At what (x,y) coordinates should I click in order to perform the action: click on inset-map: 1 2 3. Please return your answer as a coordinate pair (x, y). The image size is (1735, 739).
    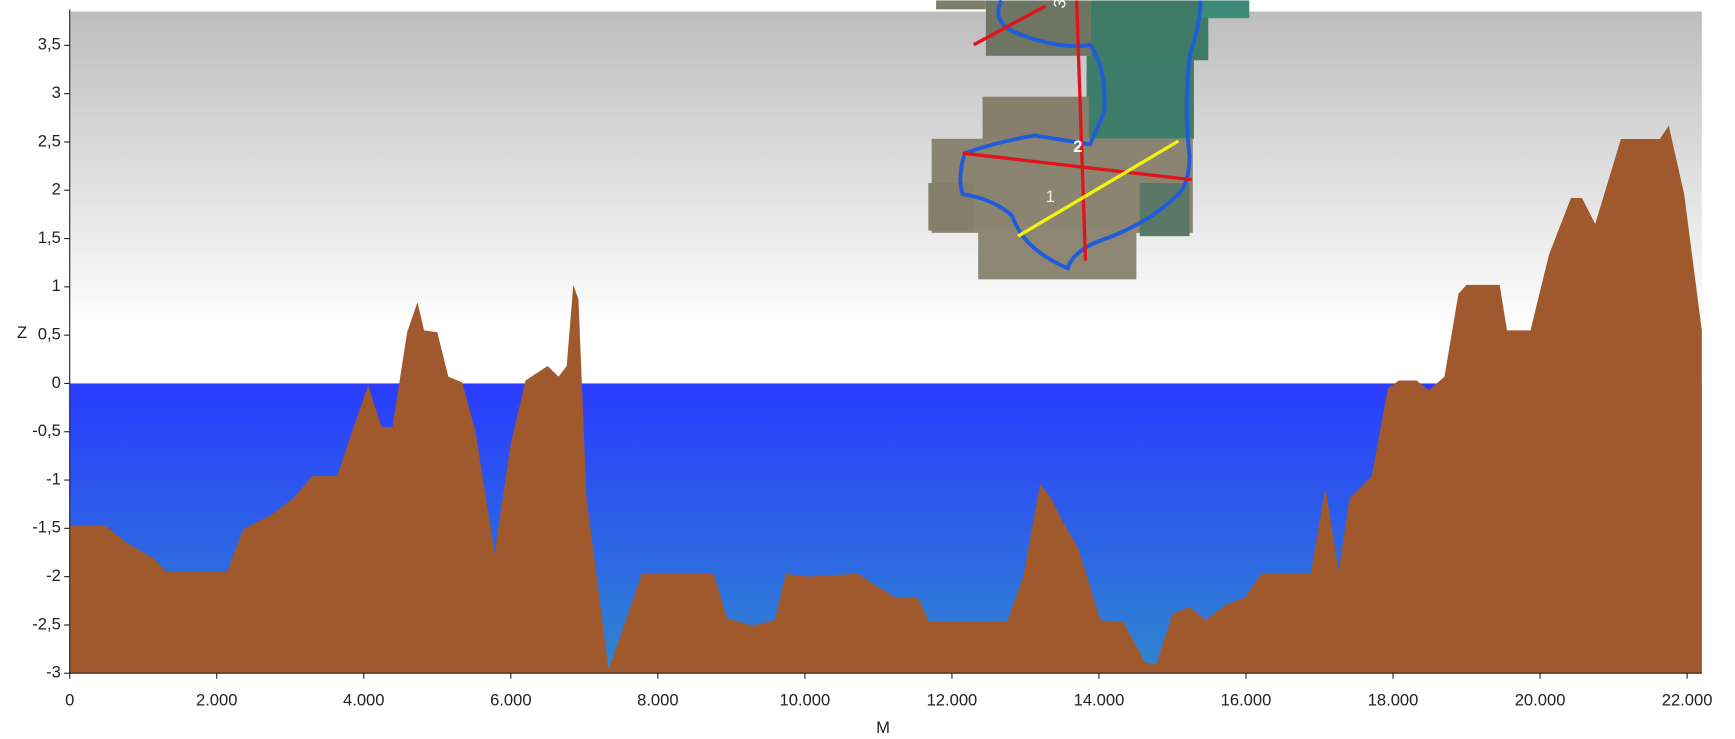
    Looking at the image, I should click on (1089, 140).